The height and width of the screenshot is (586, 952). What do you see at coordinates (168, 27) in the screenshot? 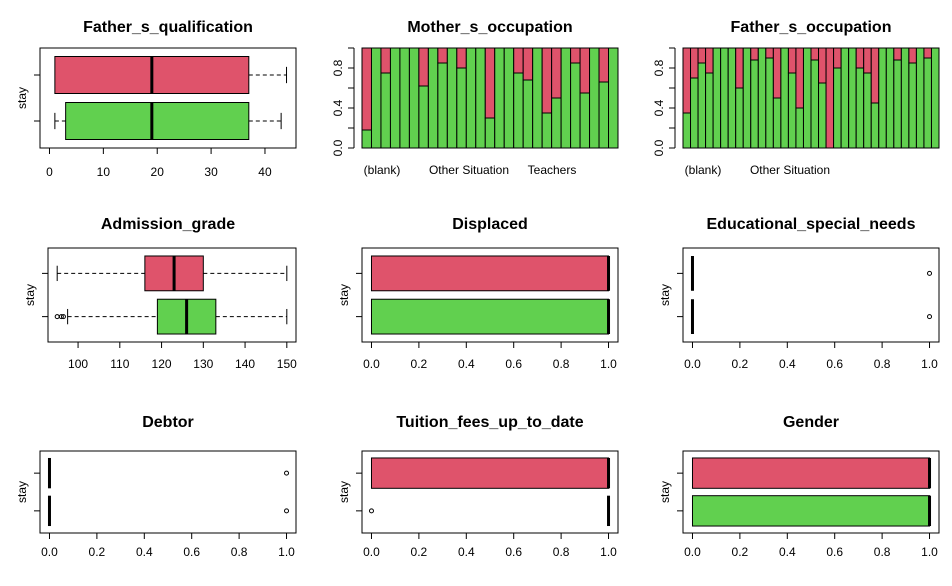
I see `panel-title: Father_s_qualification` at bounding box center [168, 27].